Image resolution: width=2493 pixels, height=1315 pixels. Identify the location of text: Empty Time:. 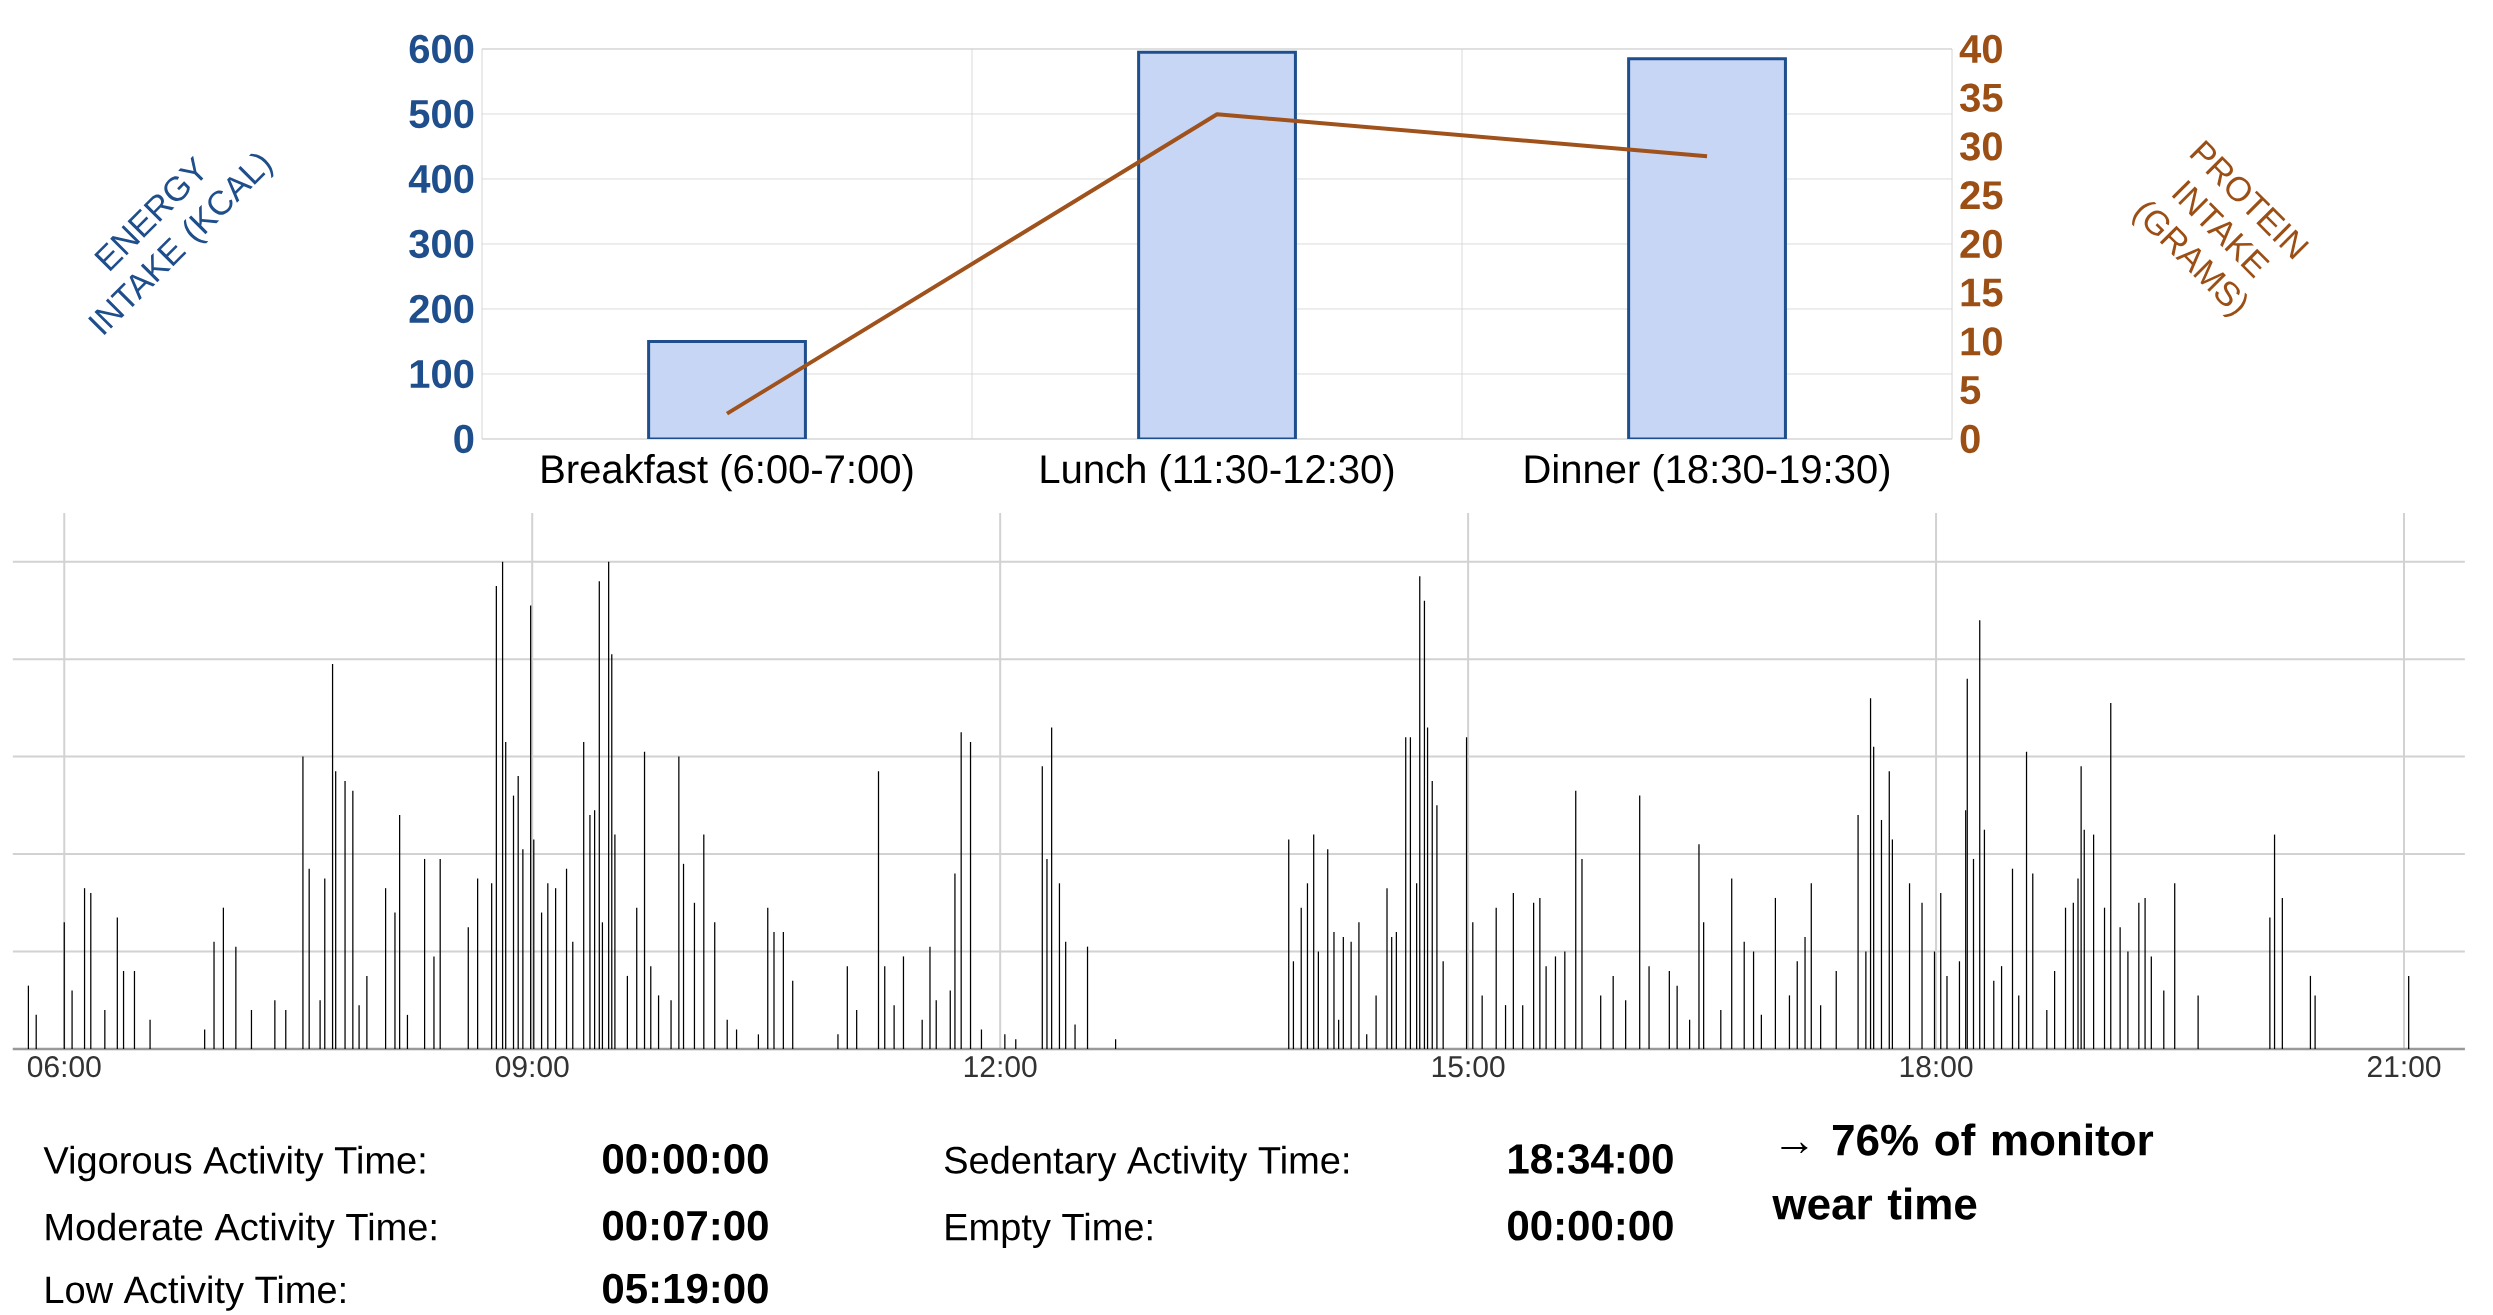
(1049, 1230).